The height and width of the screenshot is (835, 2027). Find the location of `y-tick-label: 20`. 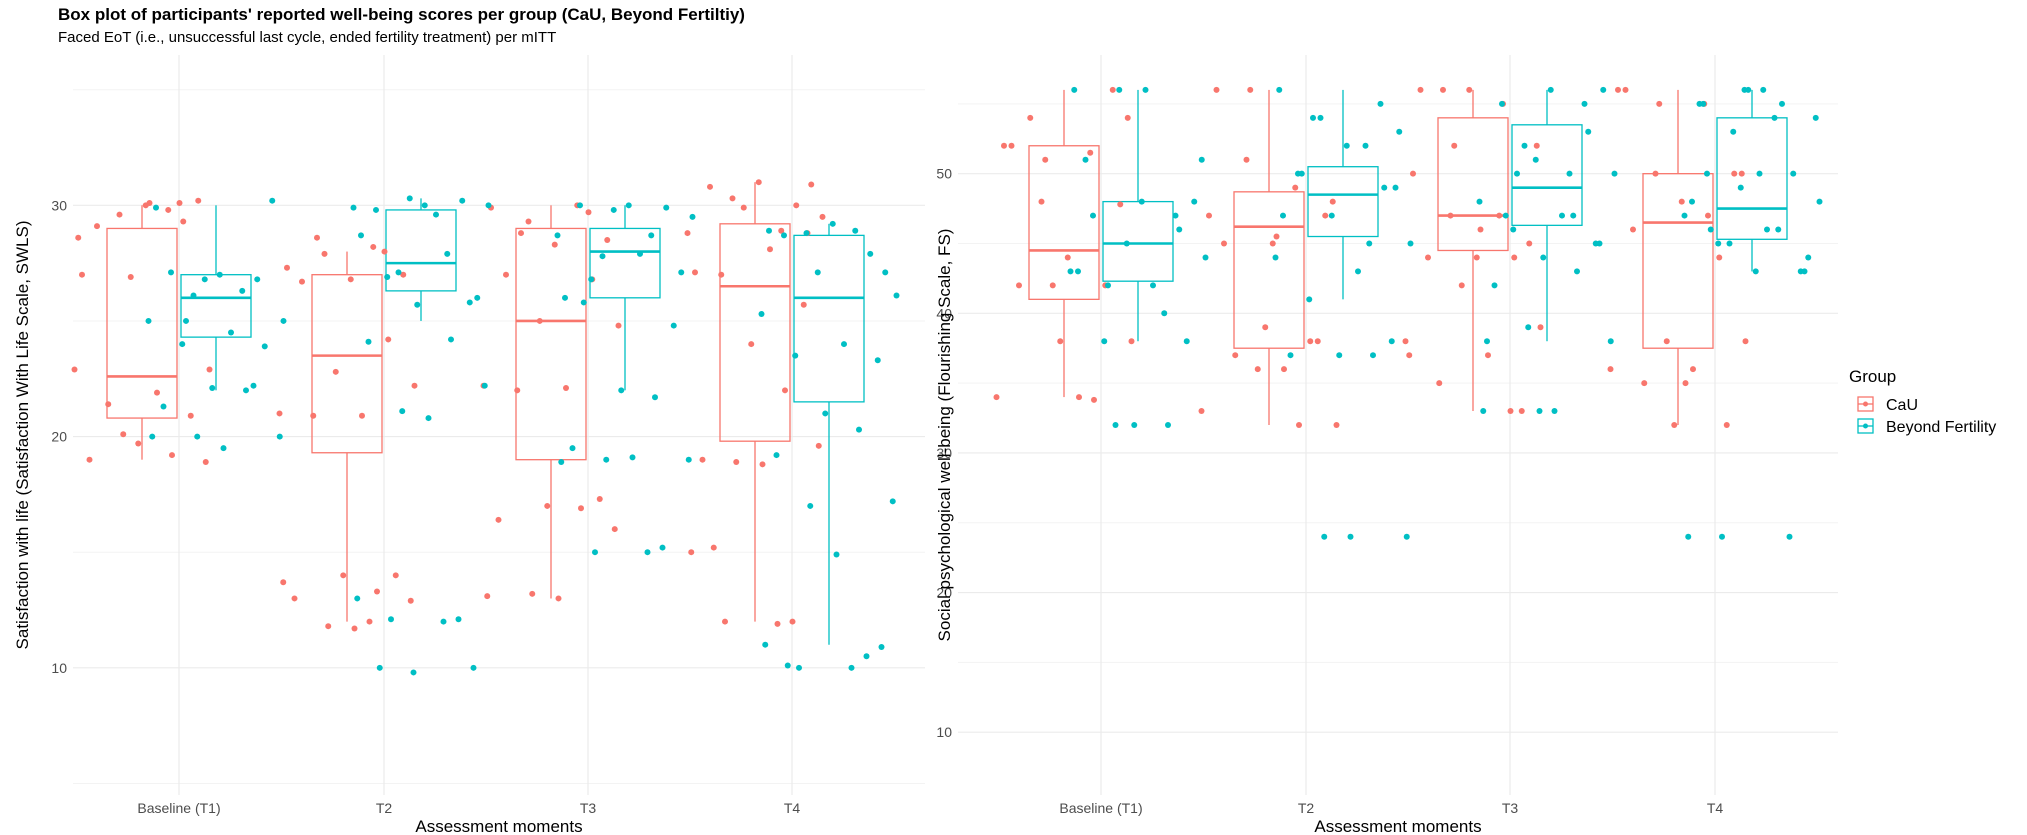

y-tick-label: 20 is located at coordinates (944, 593).